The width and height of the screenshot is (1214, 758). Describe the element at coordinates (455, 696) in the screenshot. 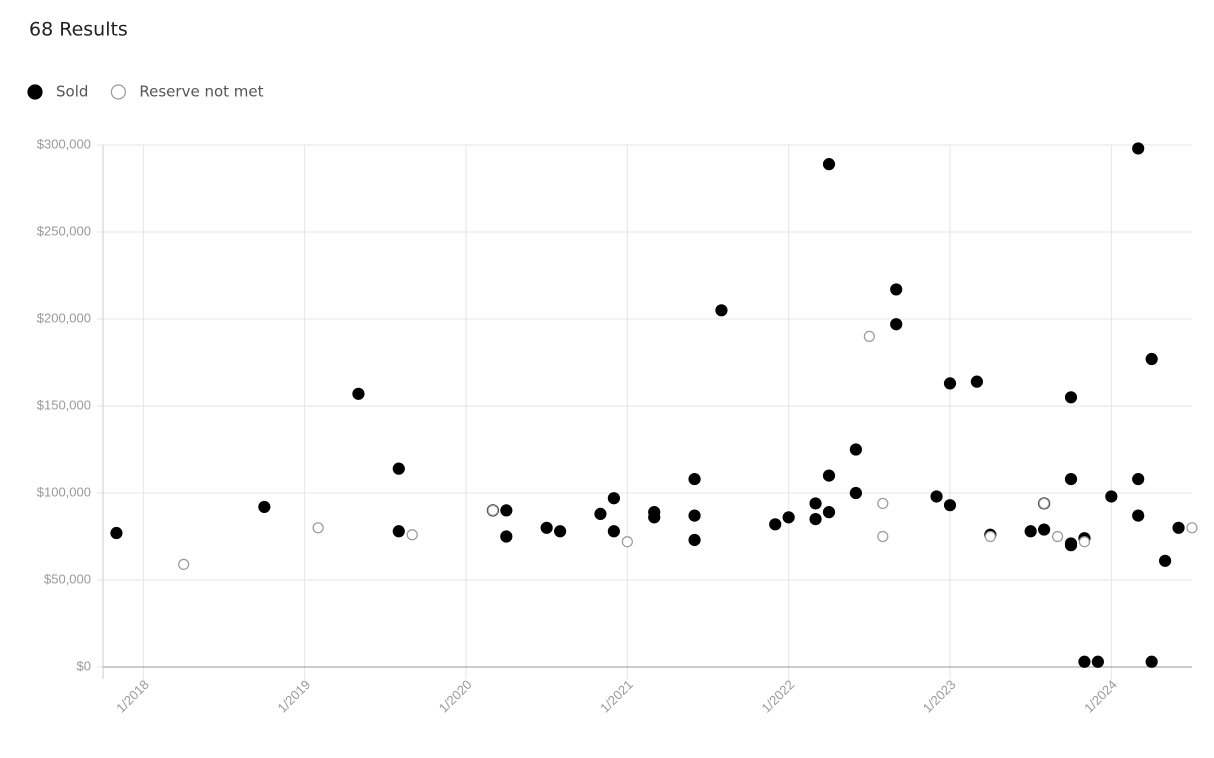

I see `x-tick-label: 1/2020` at that location.